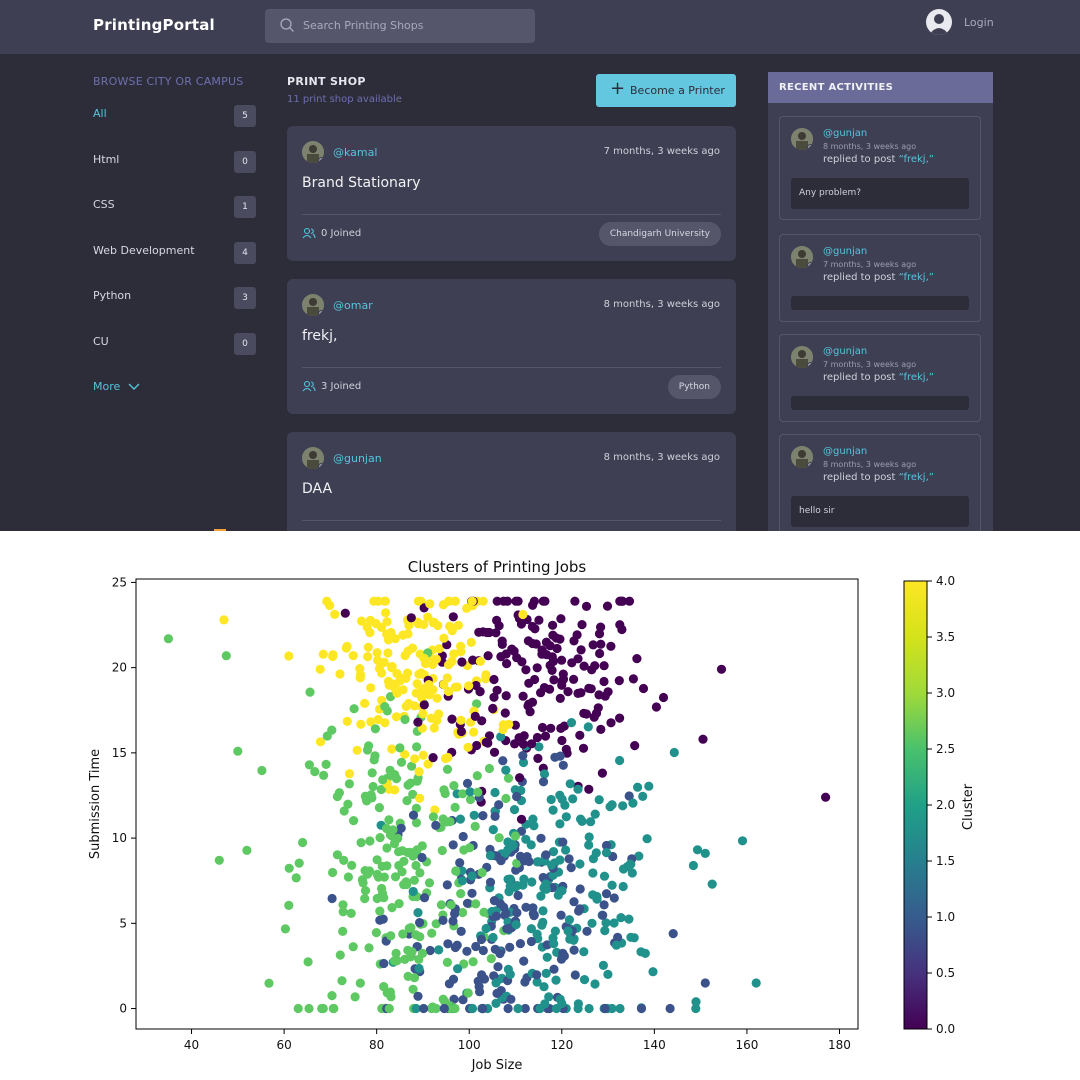 The image size is (1080, 1080). What do you see at coordinates (174, 207) in the screenshot?
I see `topic-item: CSS 1` at bounding box center [174, 207].